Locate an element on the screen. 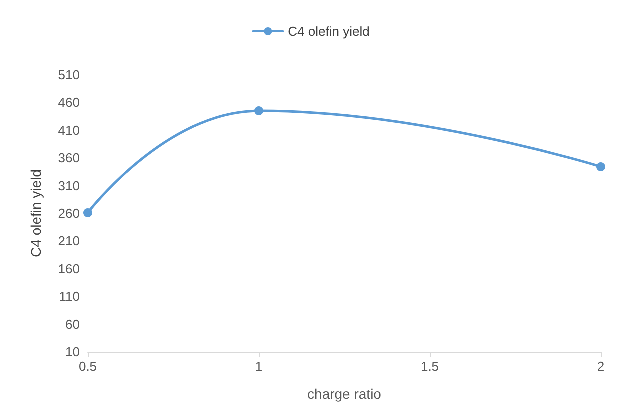 Image resolution: width=622 pixels, height=414 pixels. legend-label: C4 olefin yield is located at coordinates (329, 31).